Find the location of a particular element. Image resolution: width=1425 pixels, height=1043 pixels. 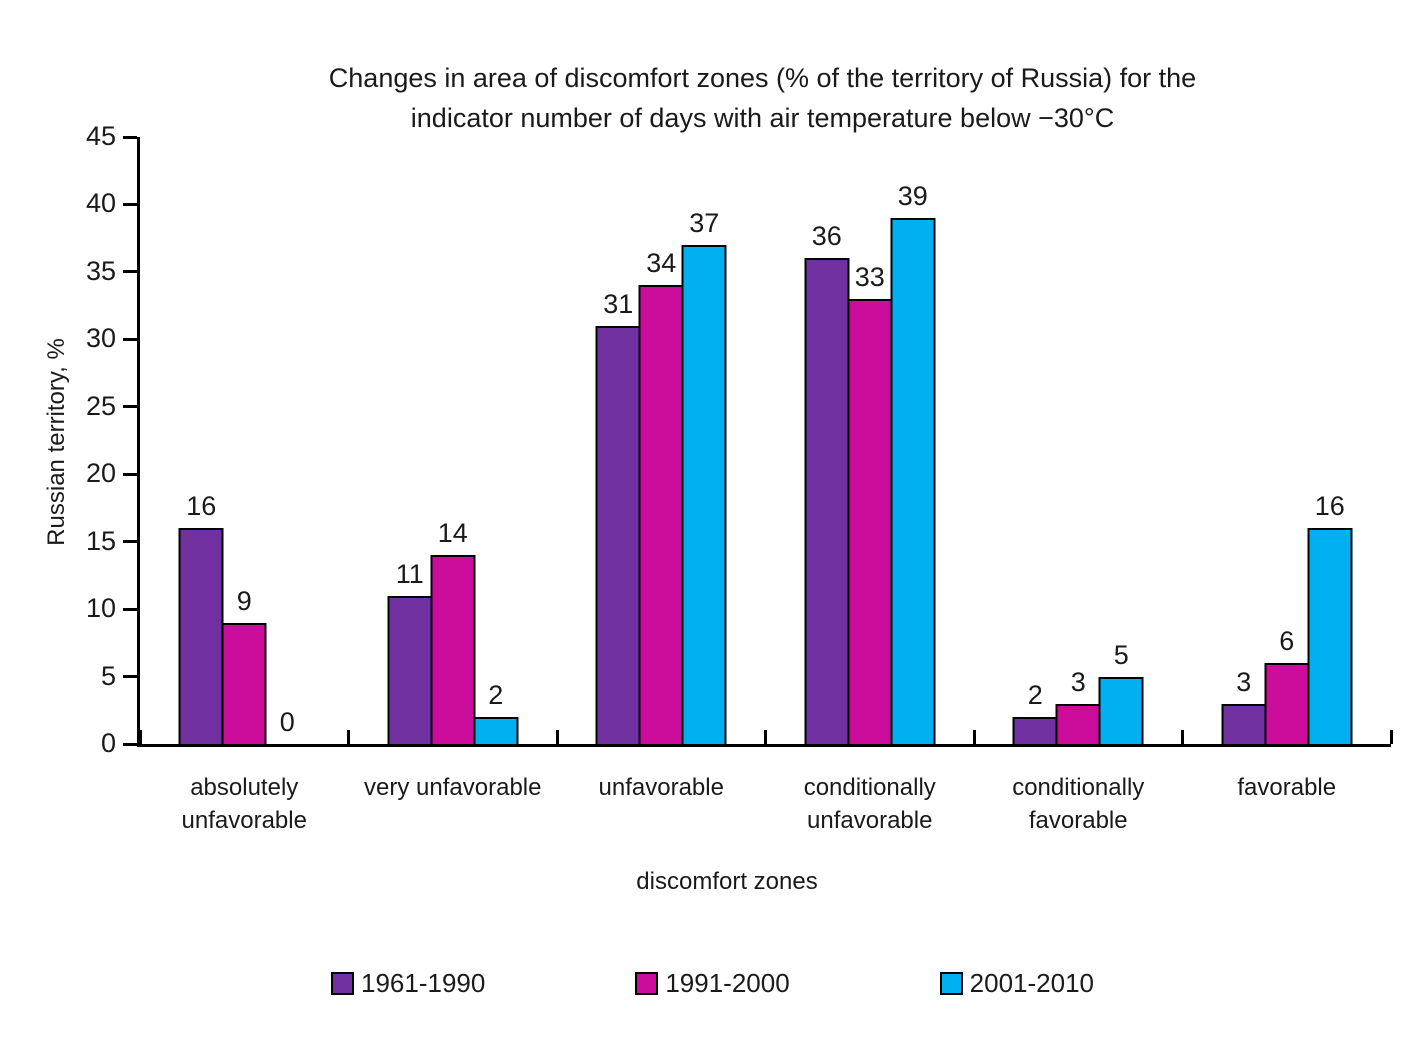

bar-value-label: 33 is located at coordinates (869, 277).